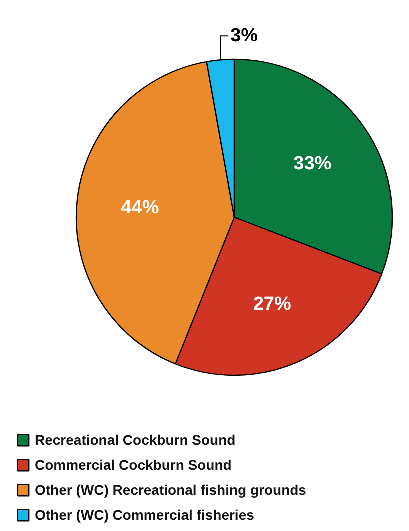  Describe the element at coordinates (272, 304) in the screenshot. I see `data-label: 27%` at that location.